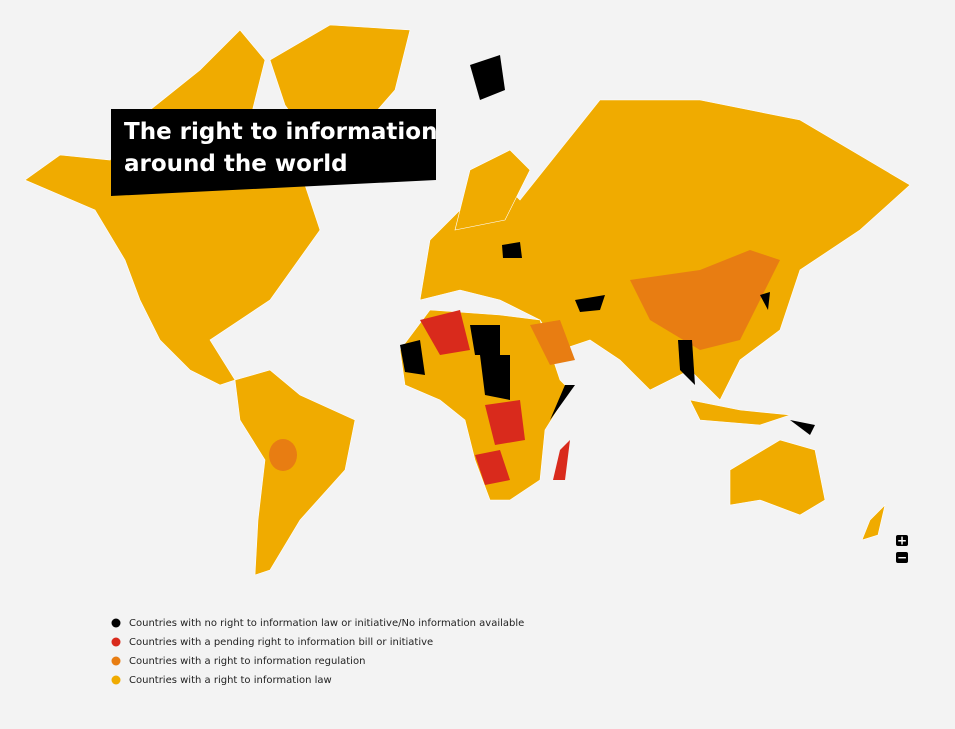 The width and height of the screenshot is (955, 729). I want to click on svalbard, so click(487, 77).